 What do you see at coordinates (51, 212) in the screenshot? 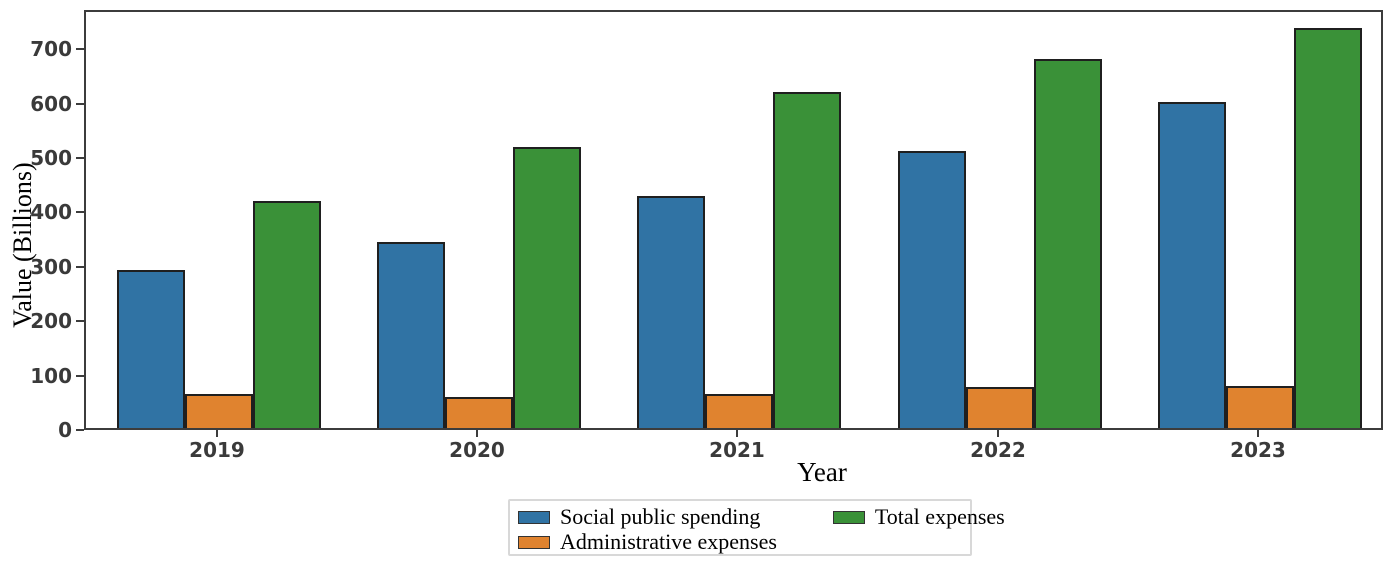
I see `y-tick-label: 400` at bounding box center [51, 212].